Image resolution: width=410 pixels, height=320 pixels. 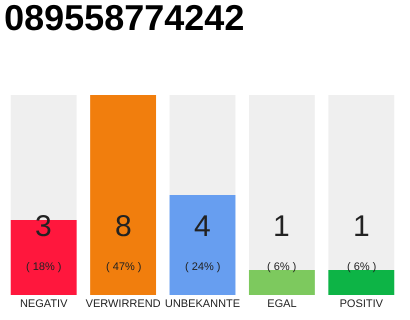 What do you see at coordinates (124, 241) in the screenshot?
I see `data-label: 8 ( 47% )` at bounding box center [124, 241].